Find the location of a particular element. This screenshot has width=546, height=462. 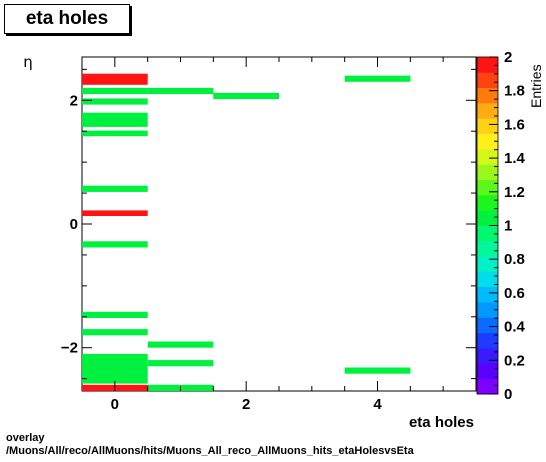

y-tick-label: 2 is located at coordinates (74, 100).